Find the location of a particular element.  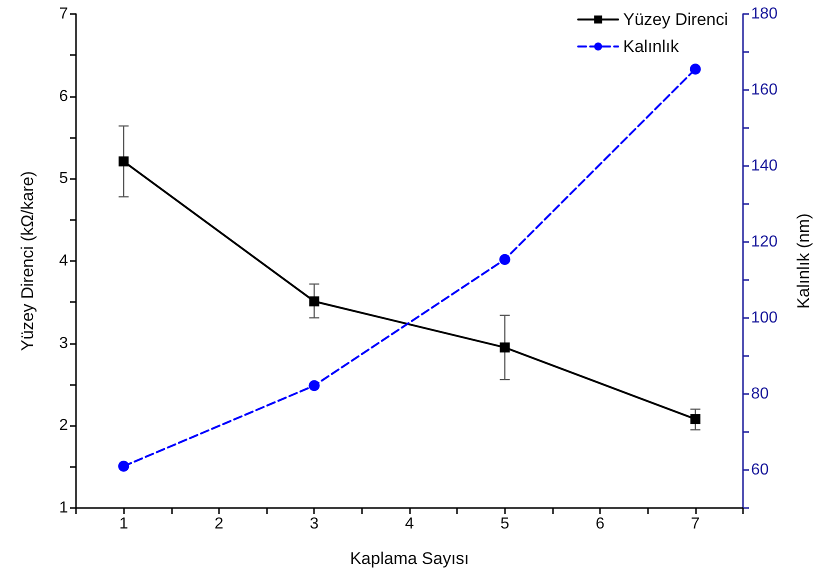

y-tick-label: 3 is located at coordinates (63, 343).